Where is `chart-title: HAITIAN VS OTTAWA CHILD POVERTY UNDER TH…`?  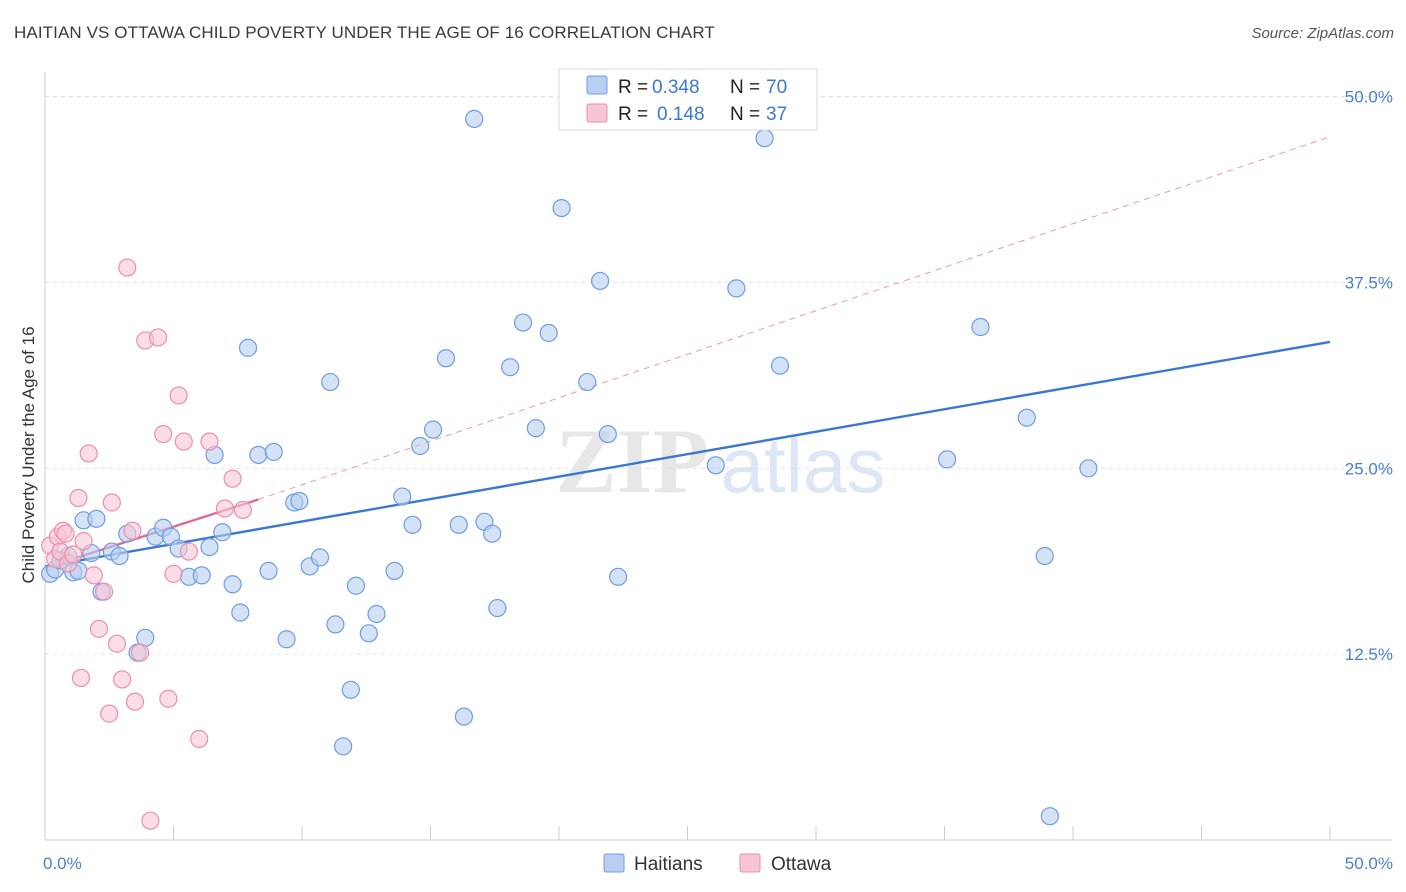 chart-title: HAITIAN VS OTTAWA CHILD POVERTY UNDER TH… is located at coordinates (364, 32).